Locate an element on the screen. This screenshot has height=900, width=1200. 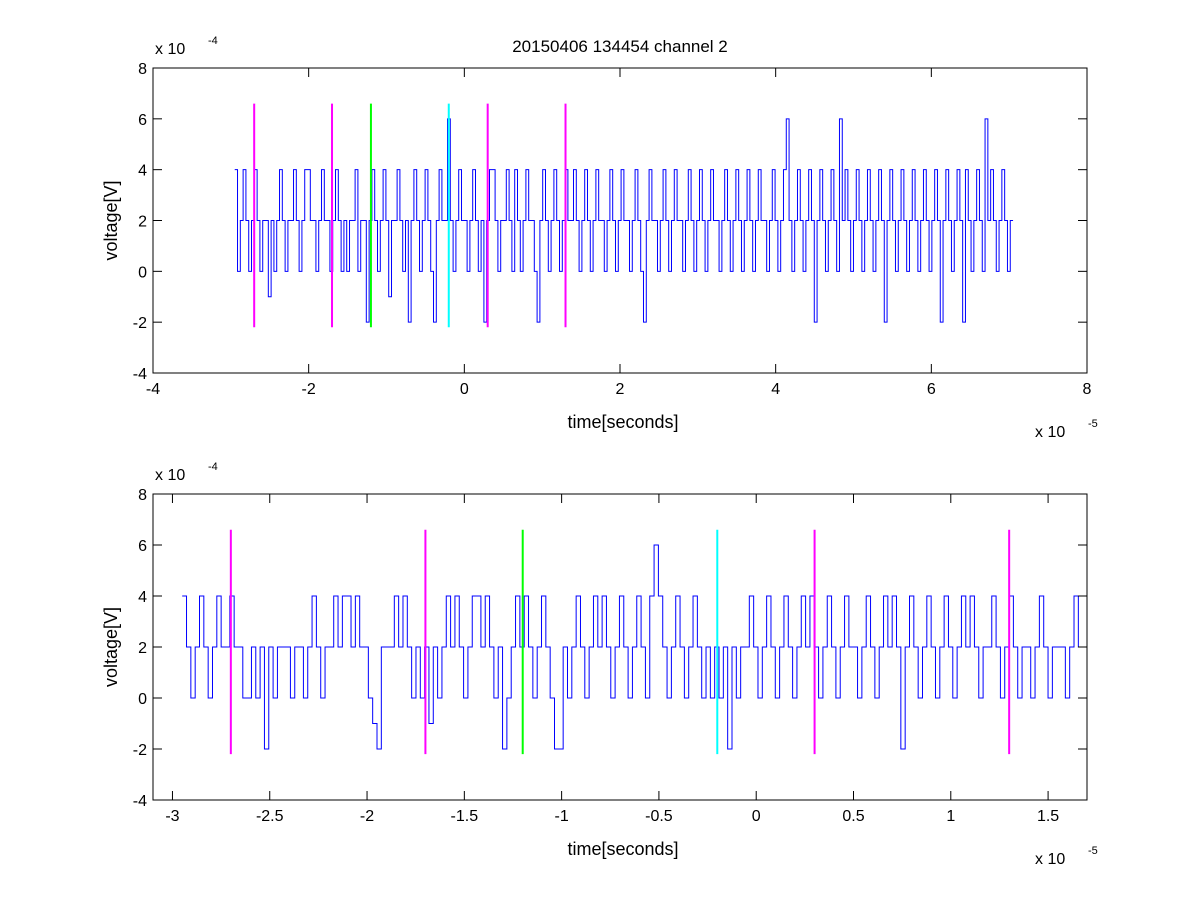
x-tick-label: 1 is located at coordinates (950, 816).